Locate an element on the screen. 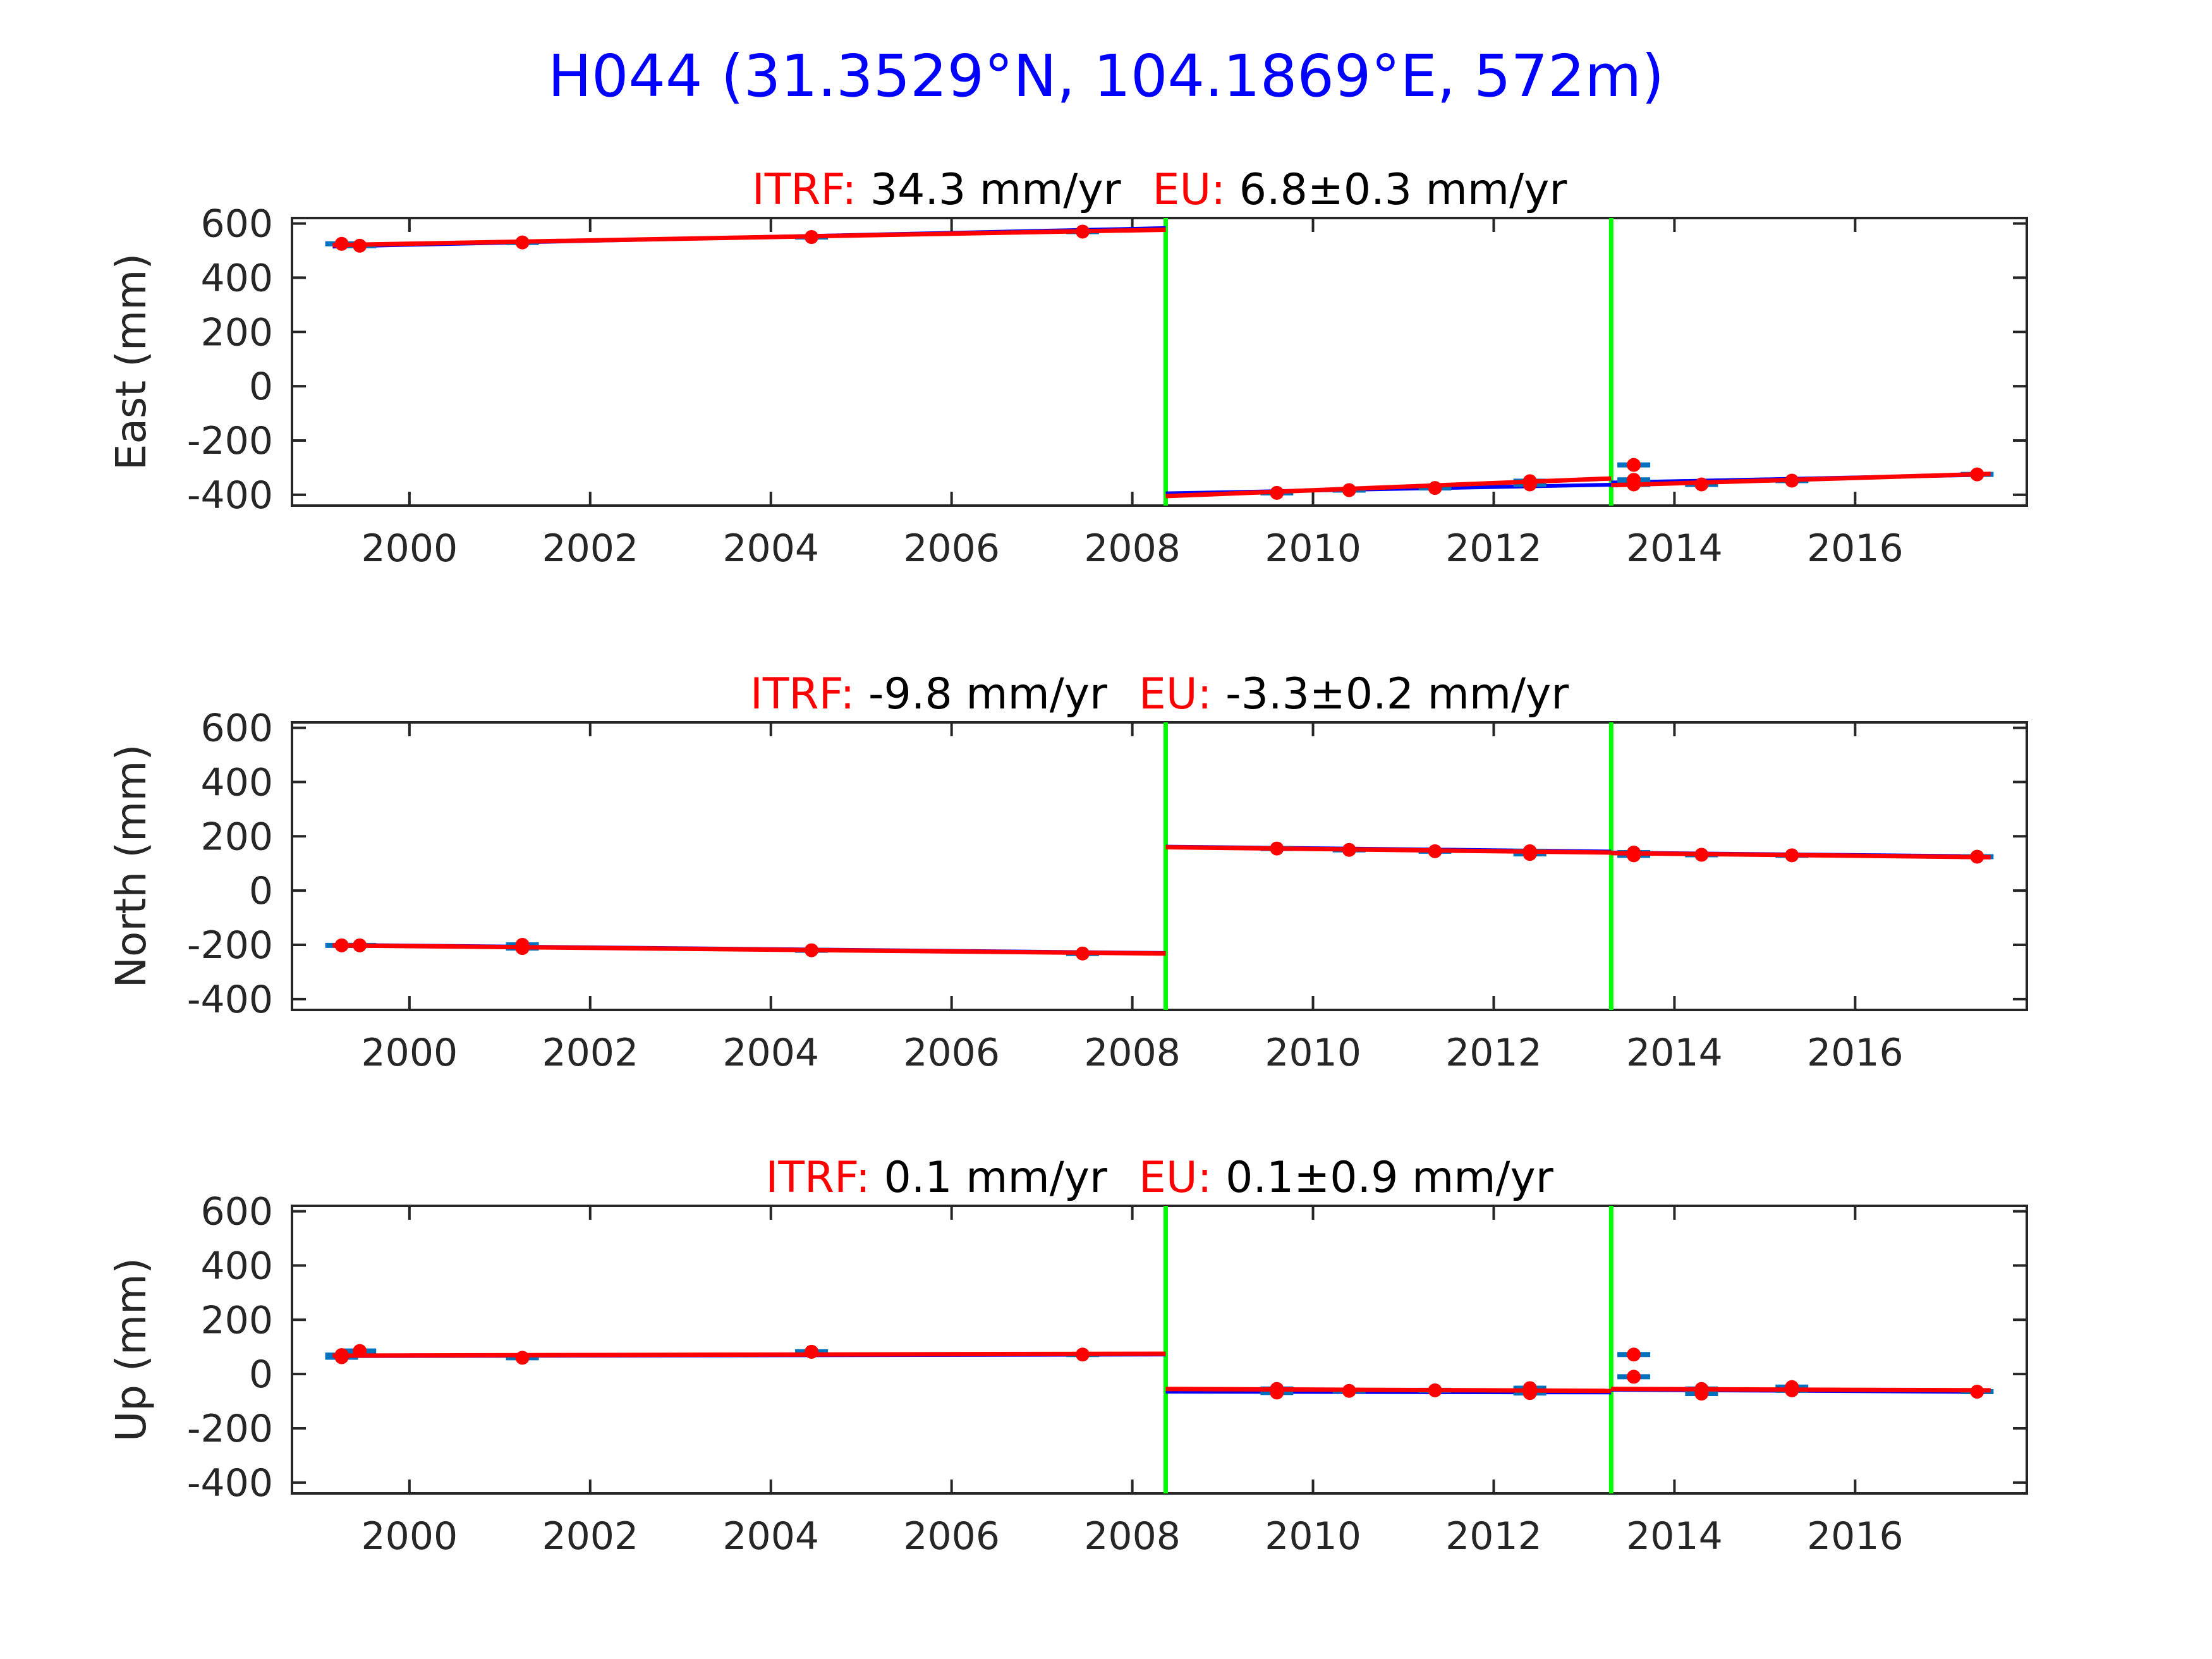 The image size is (2212, 1659). y-axis-title: Up (mm) is located at coordinates (131, 1350).